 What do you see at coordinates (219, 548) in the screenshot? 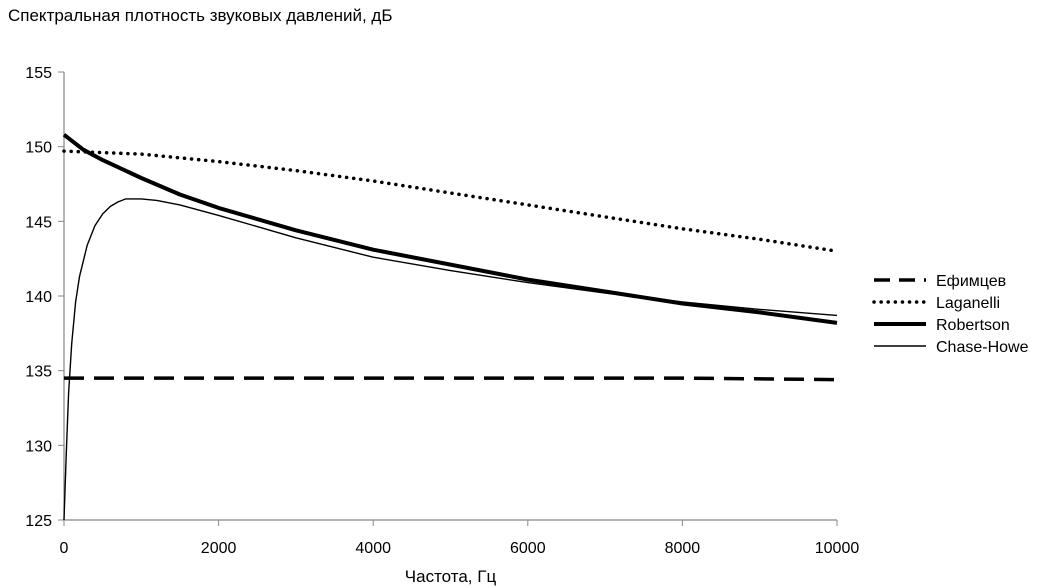
I see `x-tick-label: 2000` at bounding box center [219, 548].